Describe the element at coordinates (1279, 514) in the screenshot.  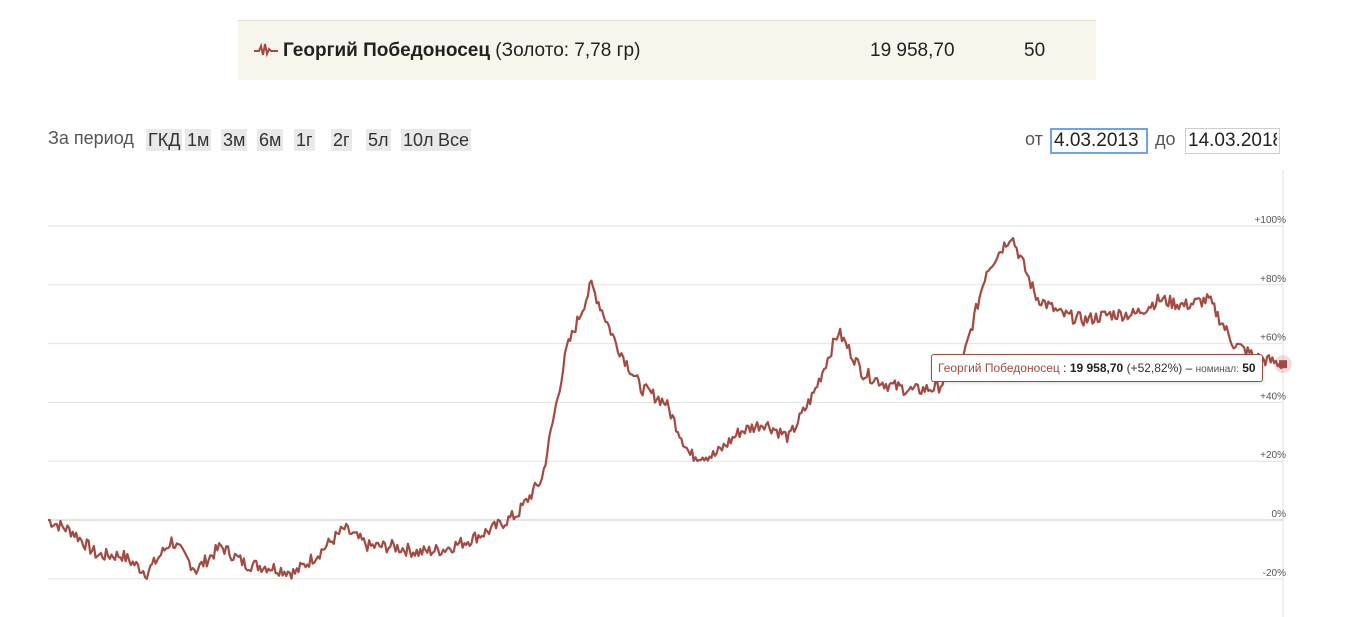
I see `y-tick-label: 0%` at that location.